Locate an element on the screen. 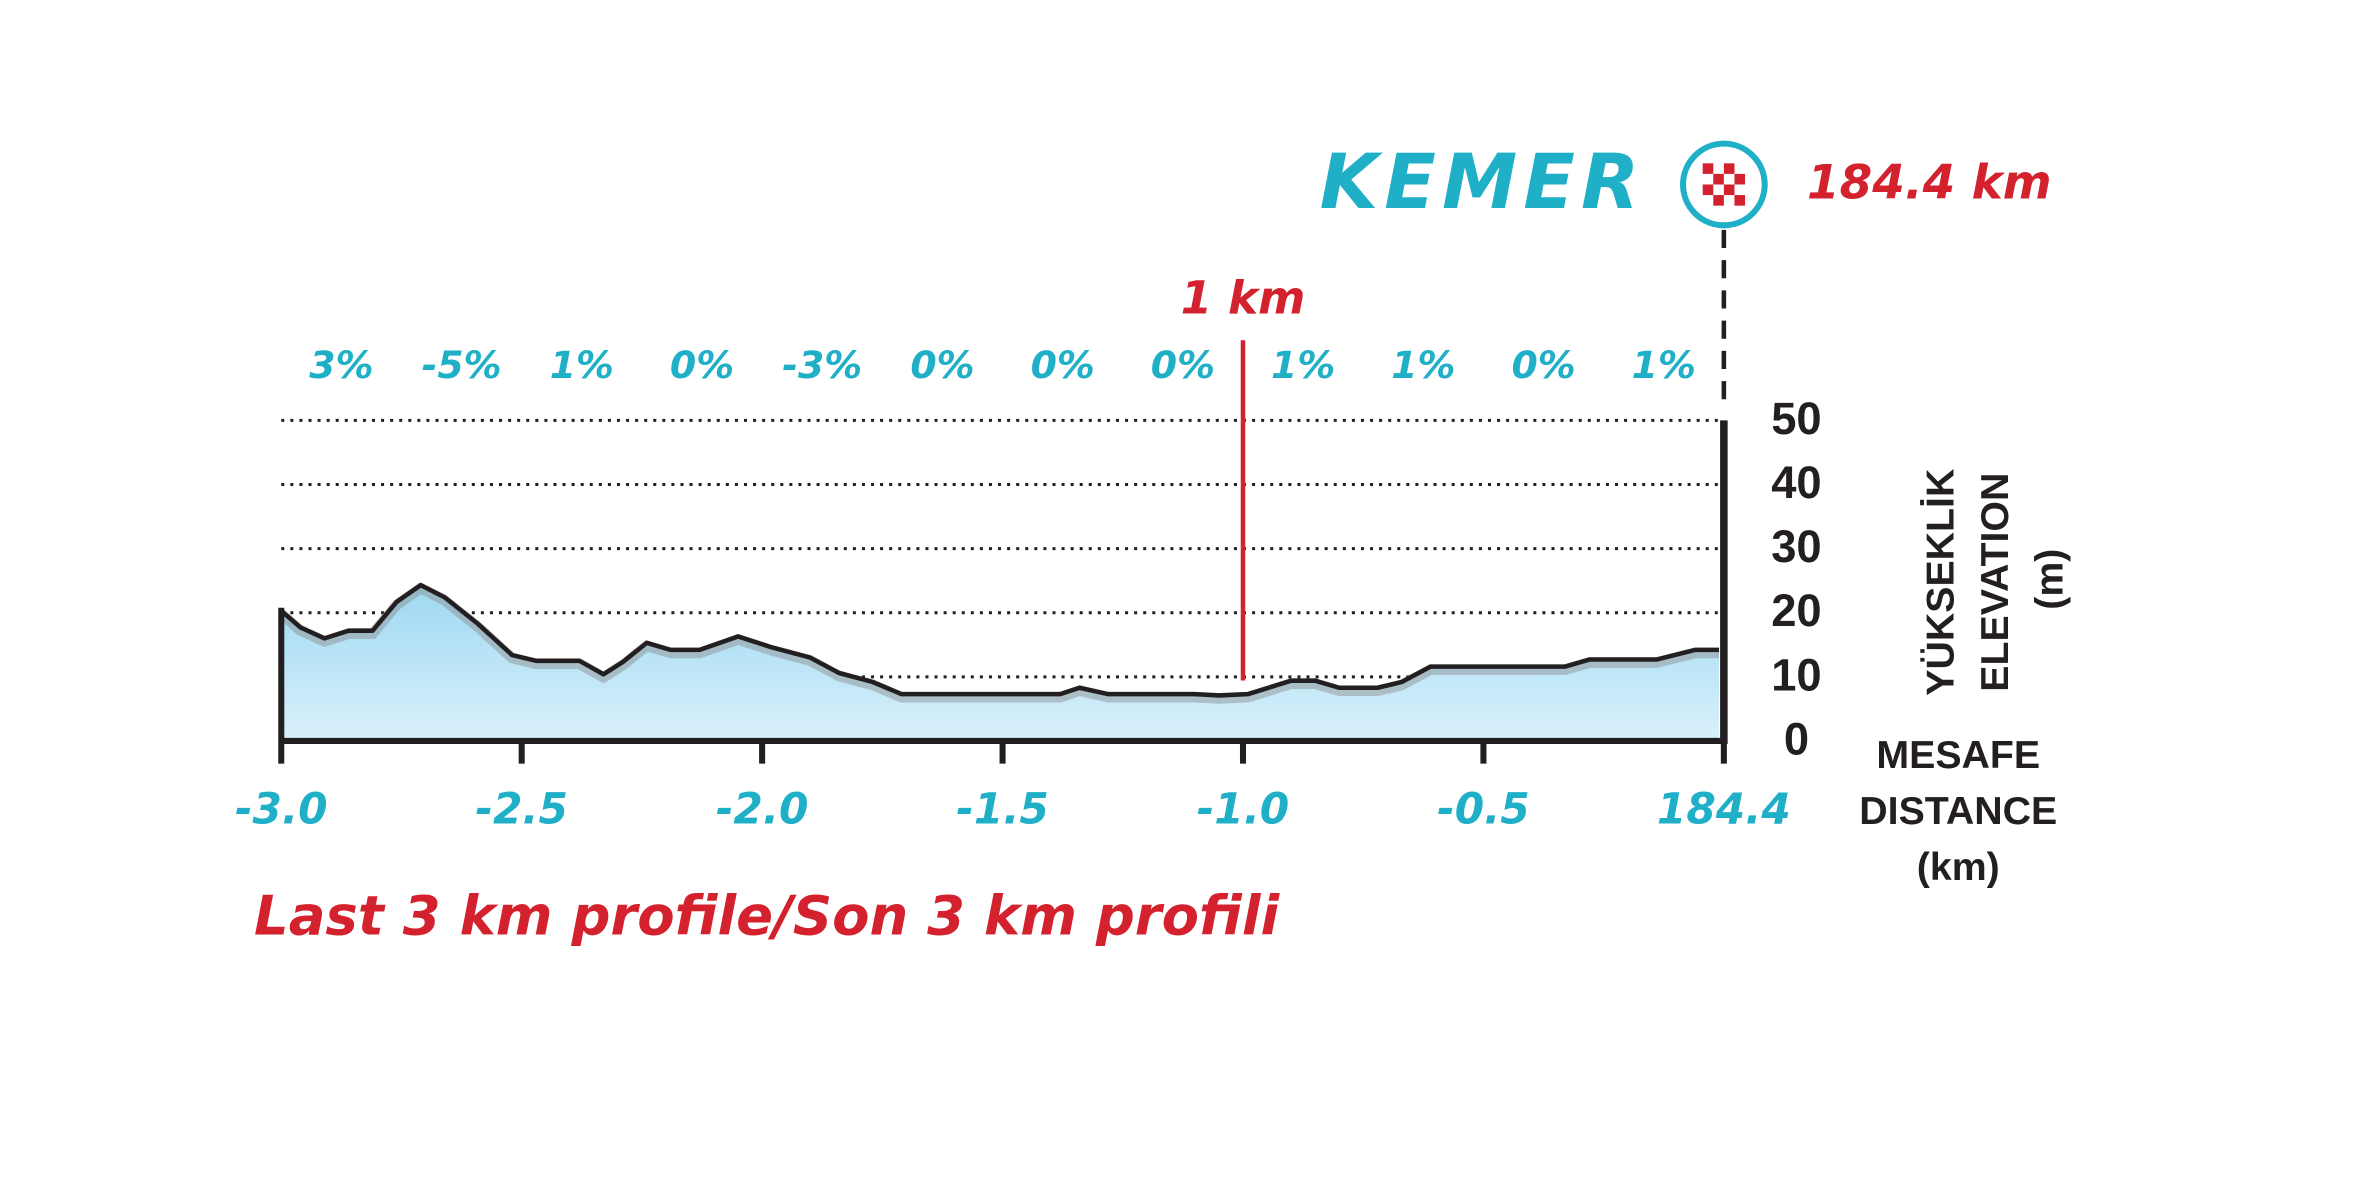  marker-label: 1 km is located at coordinates (1243, 297).